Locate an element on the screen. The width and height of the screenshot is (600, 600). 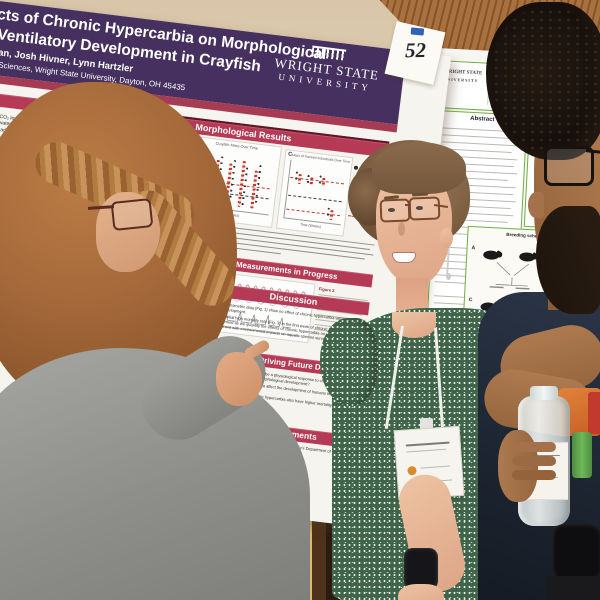
chart-panel-a: A Crayfish Length Over Time Time (Weeks) is located at coordinates (139, 170).